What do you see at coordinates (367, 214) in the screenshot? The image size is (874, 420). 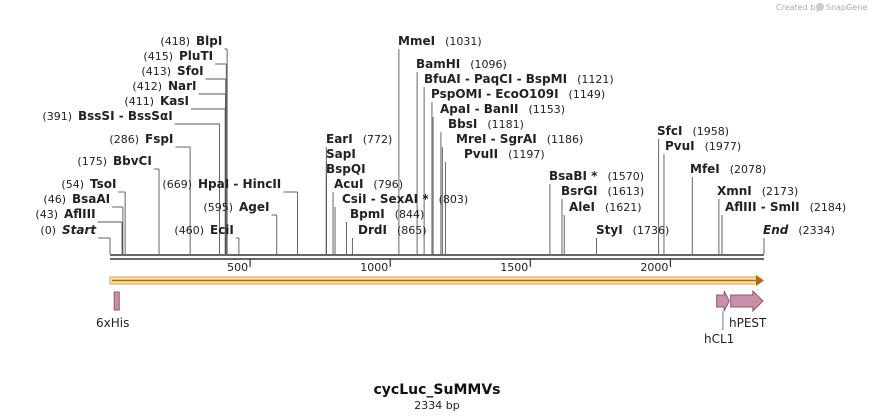 I see `site-bpmi-label: BpmI` at bounding box center [367, 214].